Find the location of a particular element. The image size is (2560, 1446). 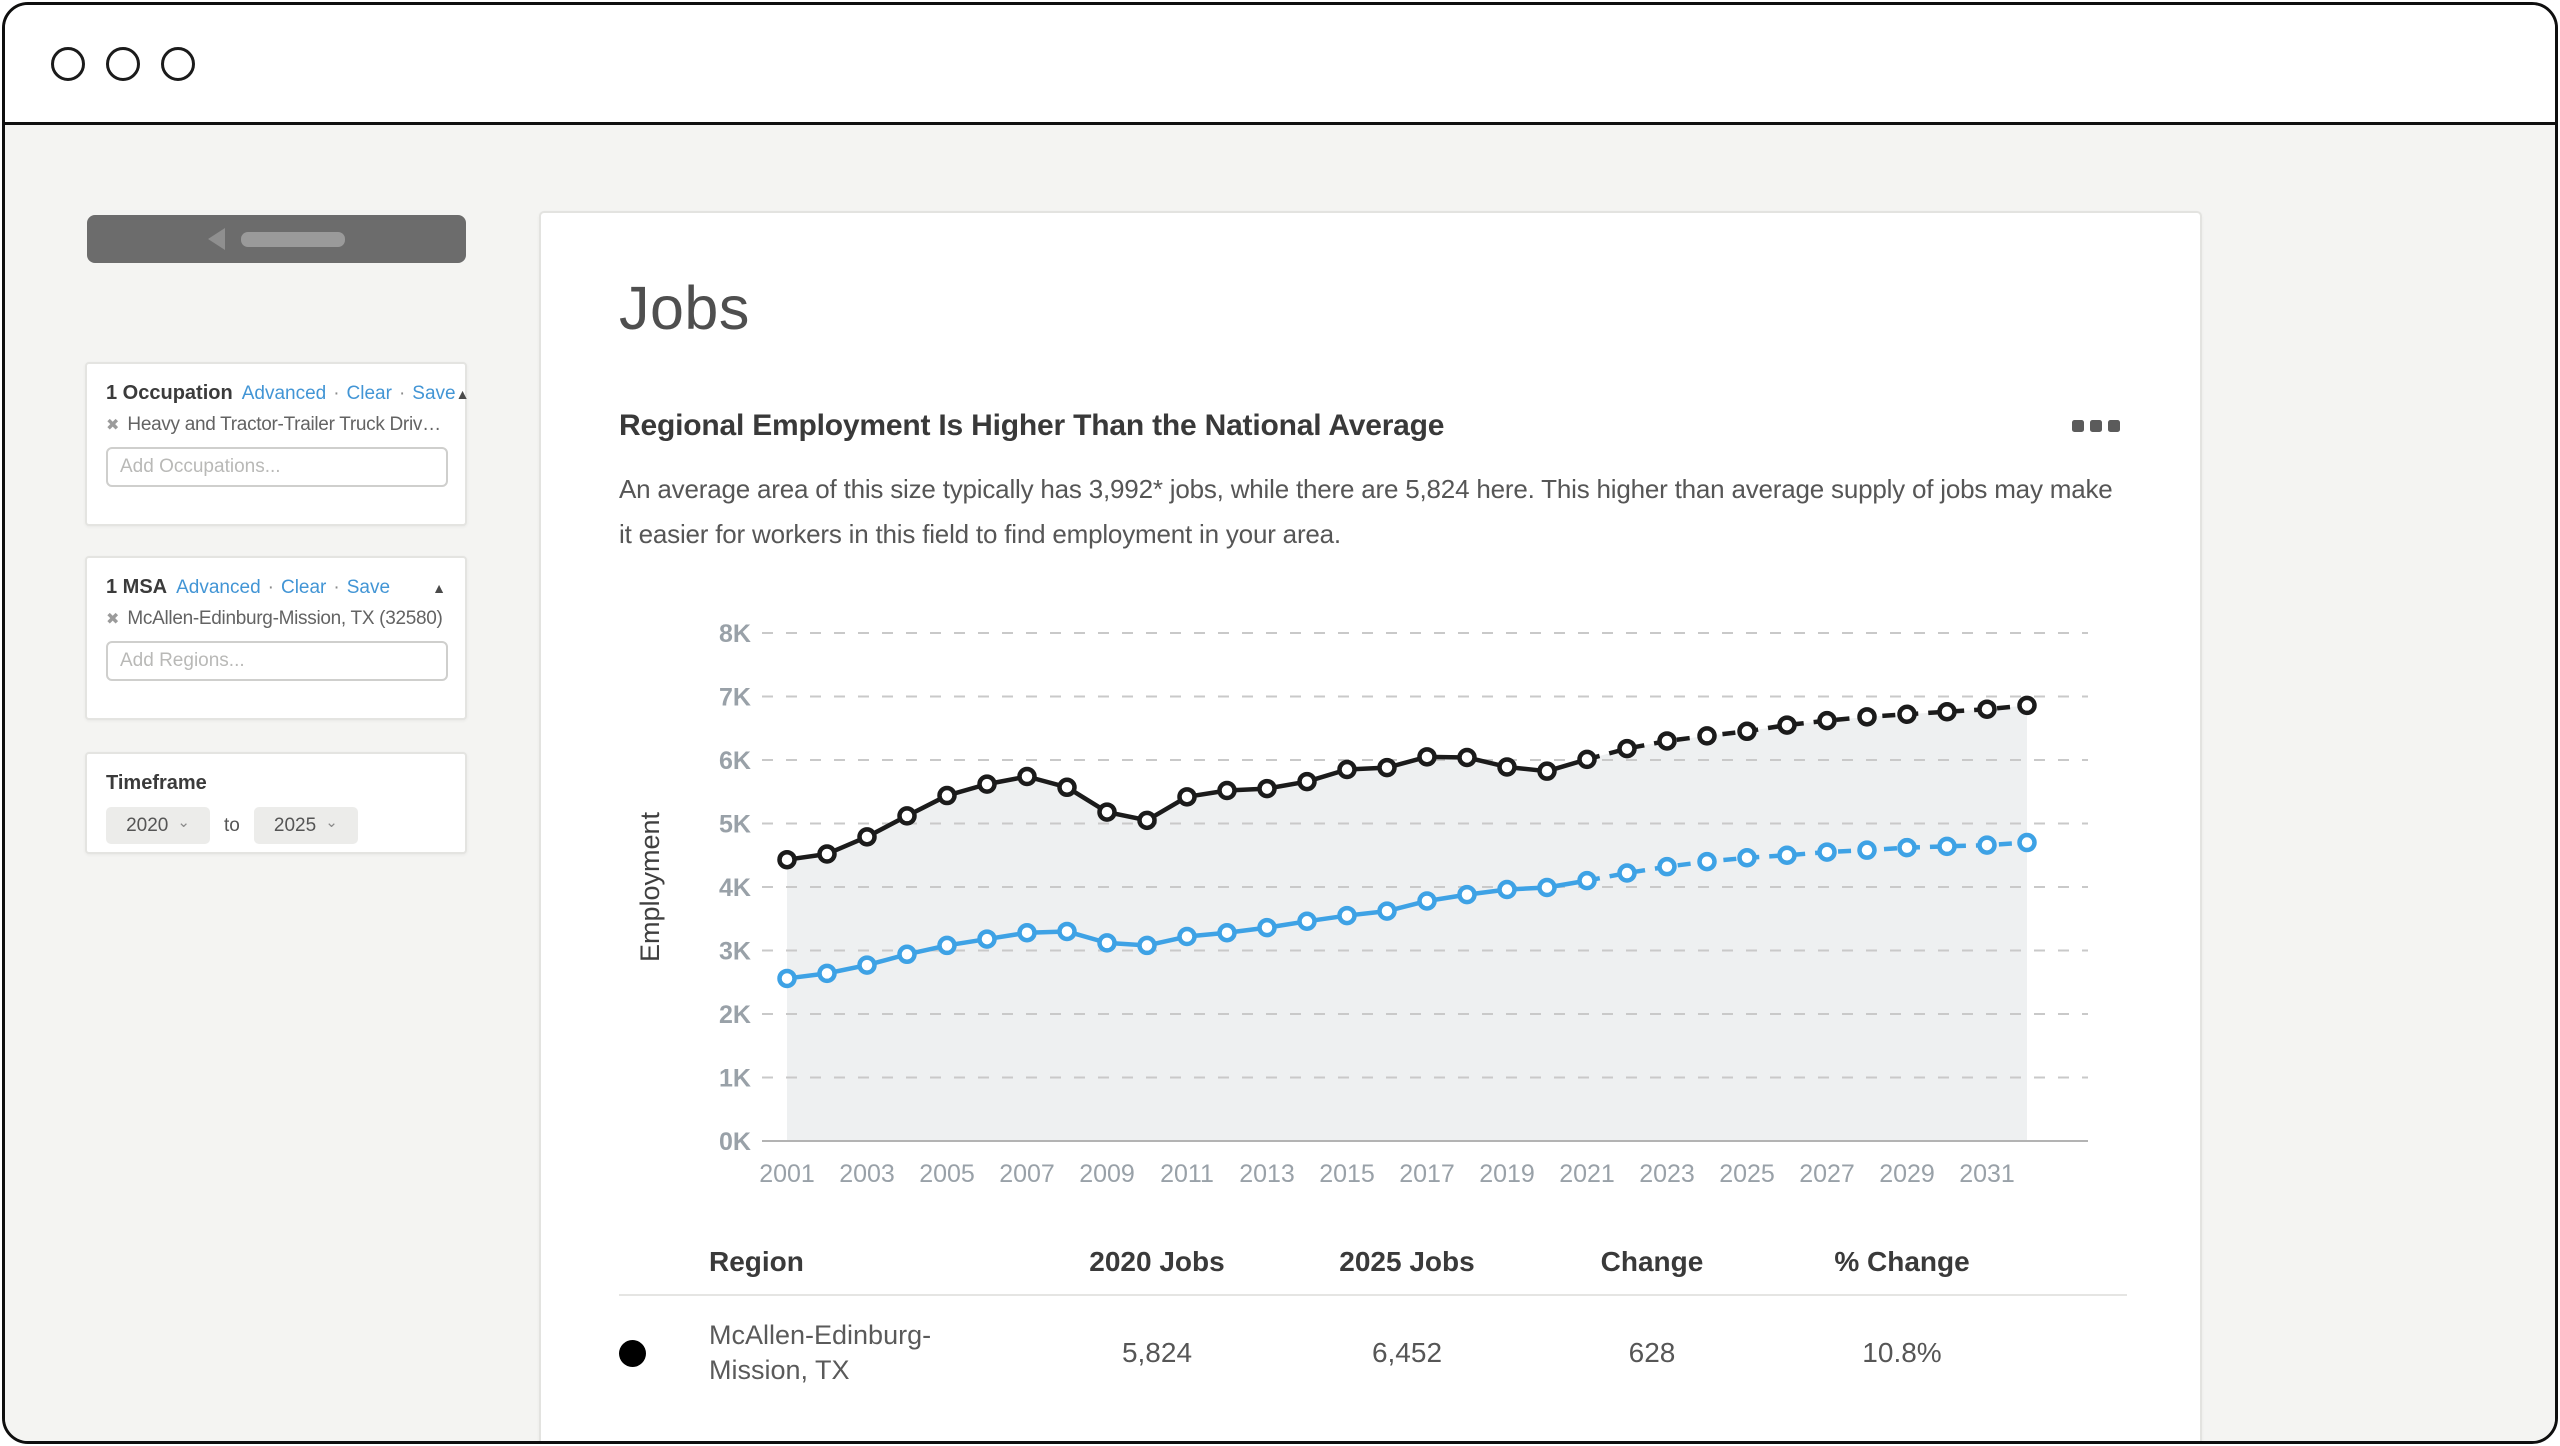

cell-pct-change: 10.8% is located at coordinates (1902, 1352).